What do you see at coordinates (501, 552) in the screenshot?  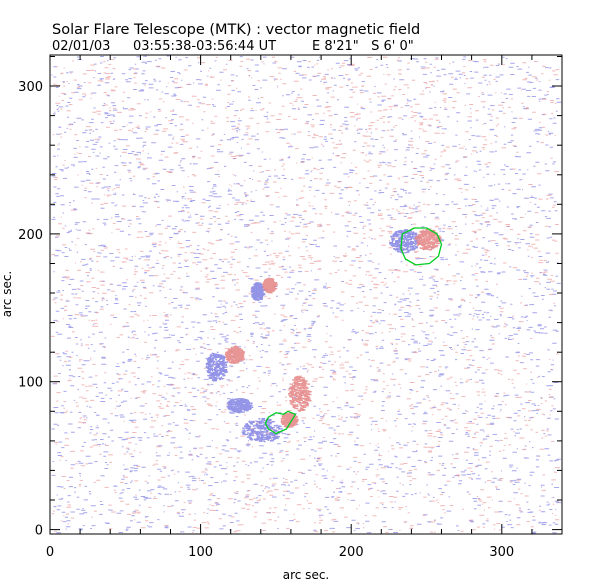 I see `x-tick-label: 300` at bounding box center [501, 552].